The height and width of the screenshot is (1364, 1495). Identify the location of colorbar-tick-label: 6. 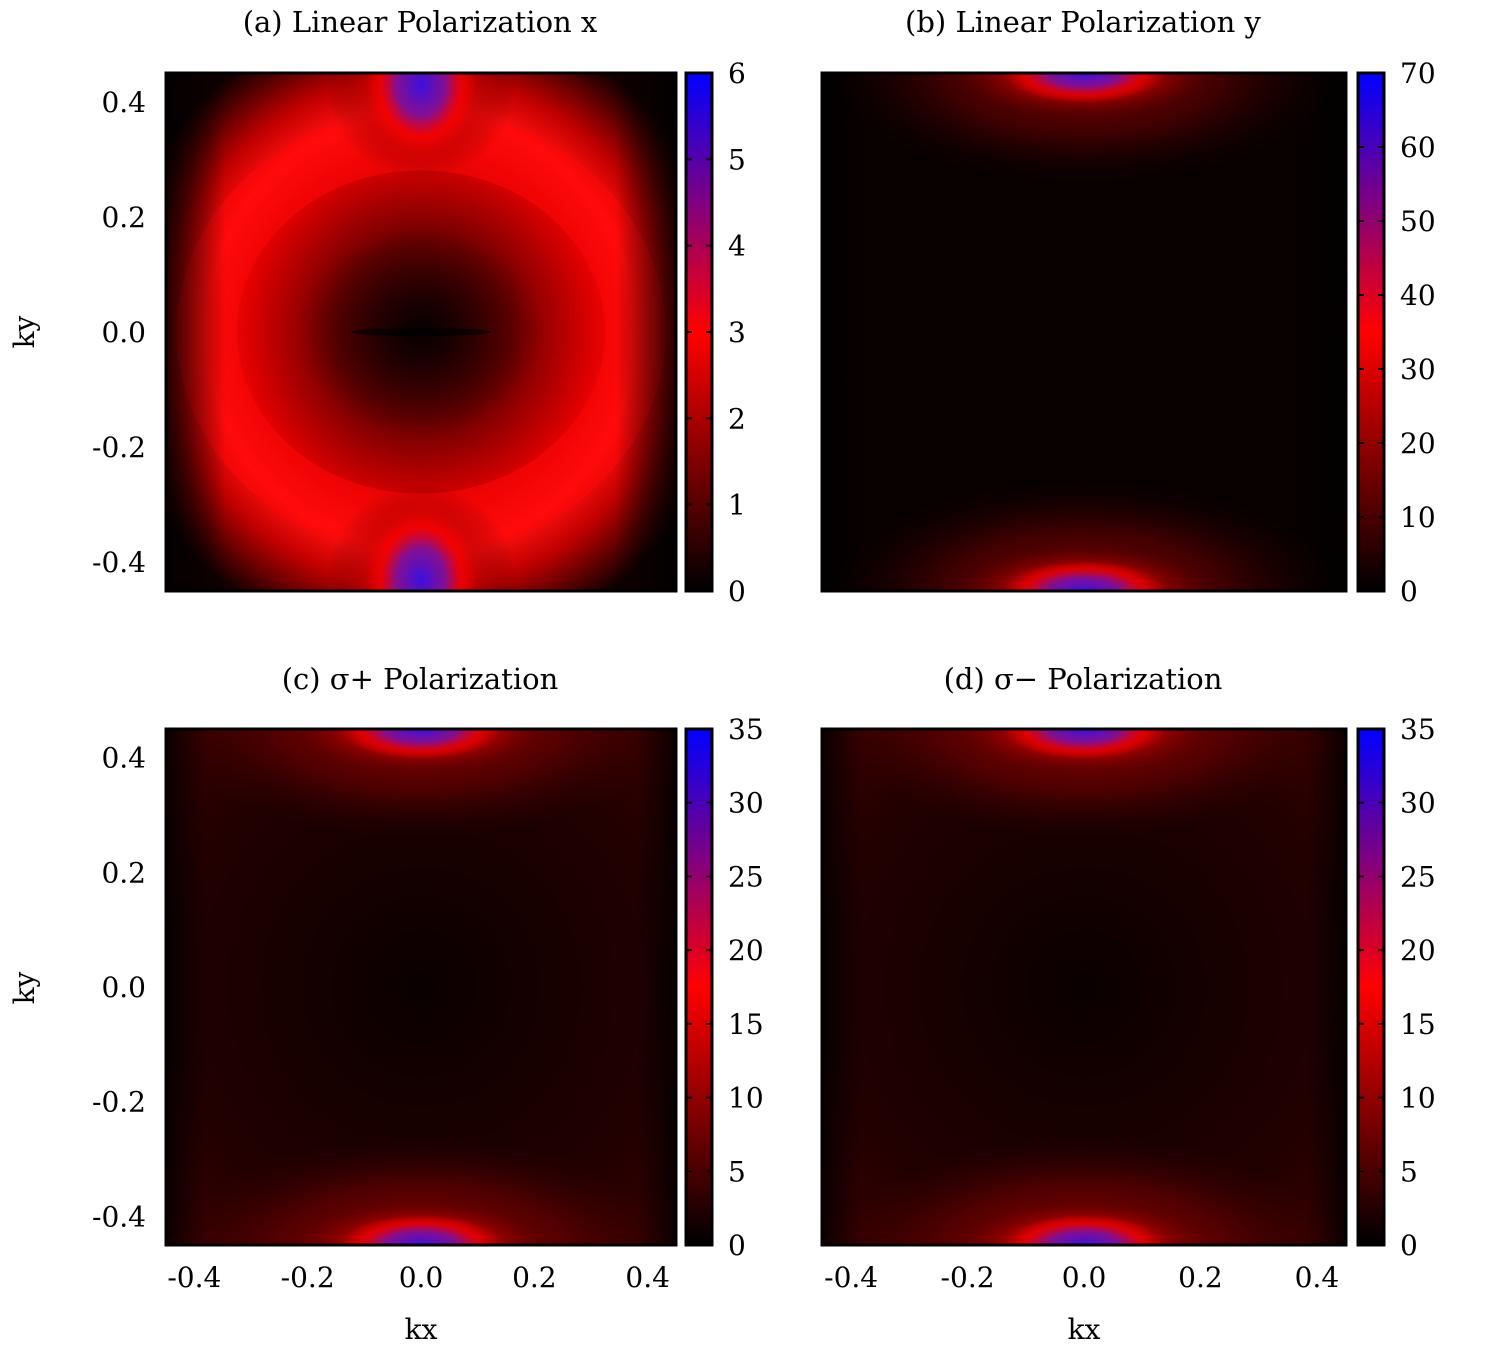
(737, 73).